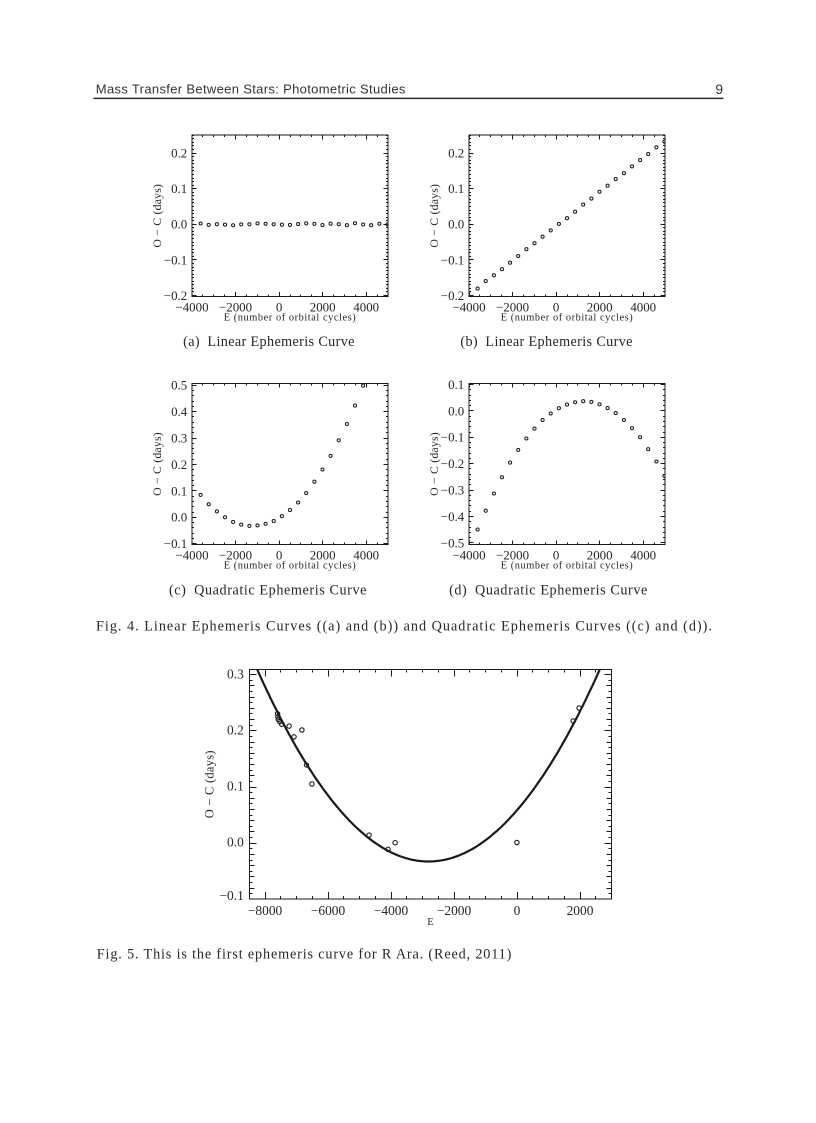 Image resolution: width=816 pixels, height=1123 pixels. What do you see at coordinates (430, 922) in the screenshot?
I see `svg-text: E` at bounding box center [430, 922].